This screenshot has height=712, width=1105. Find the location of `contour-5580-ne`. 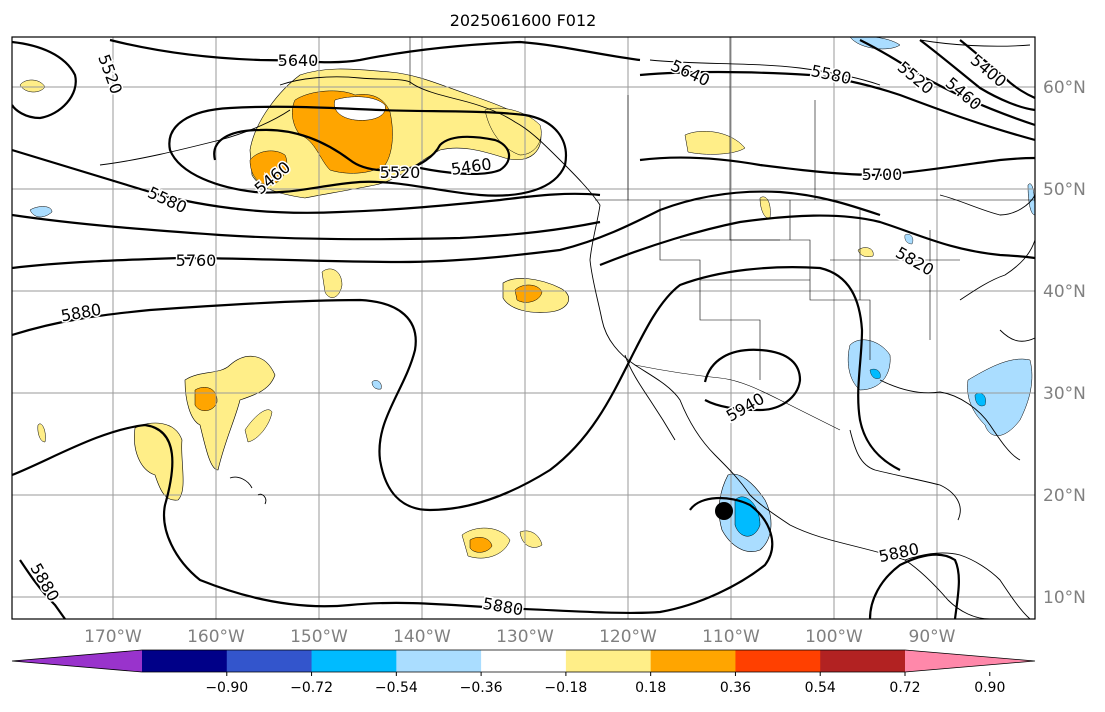

contour-5580-ne is located at coordinates (837, 106).